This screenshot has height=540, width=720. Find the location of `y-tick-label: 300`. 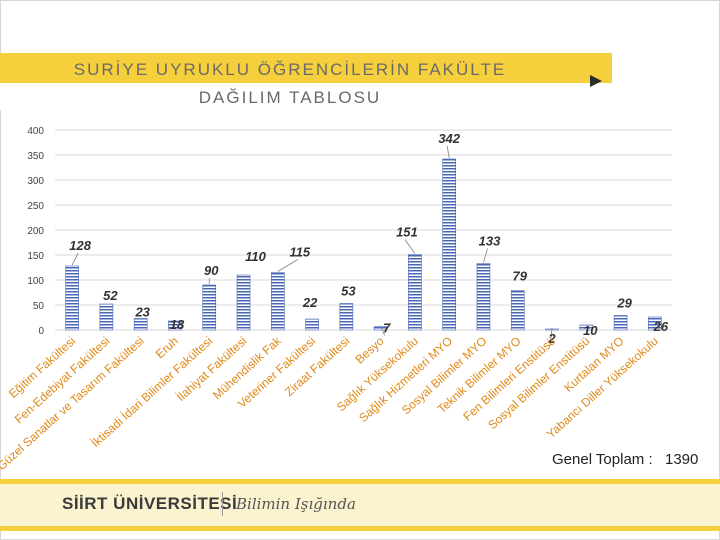

y-tick-label: 300 is located at coordinates (35, 181).